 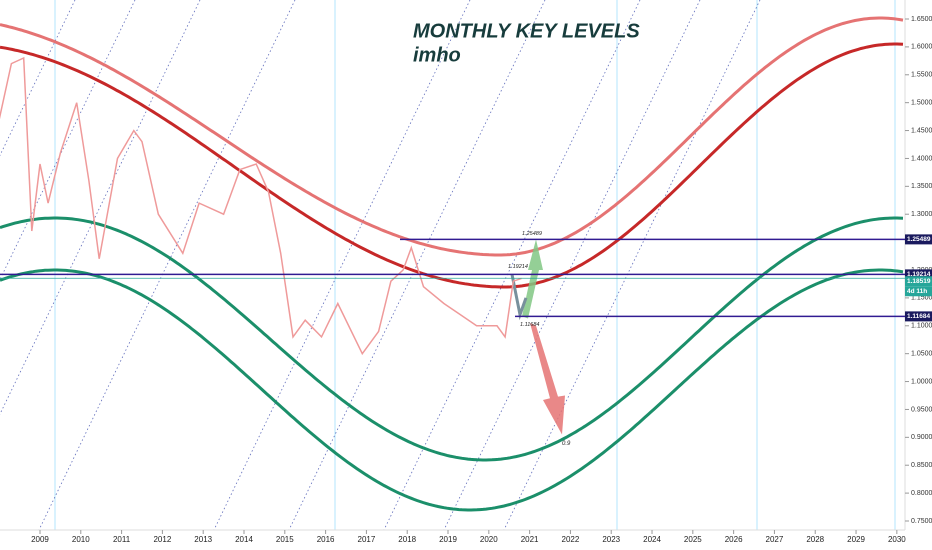 I want to click on x-tick-label: 2021, so click(x=530, y=539).